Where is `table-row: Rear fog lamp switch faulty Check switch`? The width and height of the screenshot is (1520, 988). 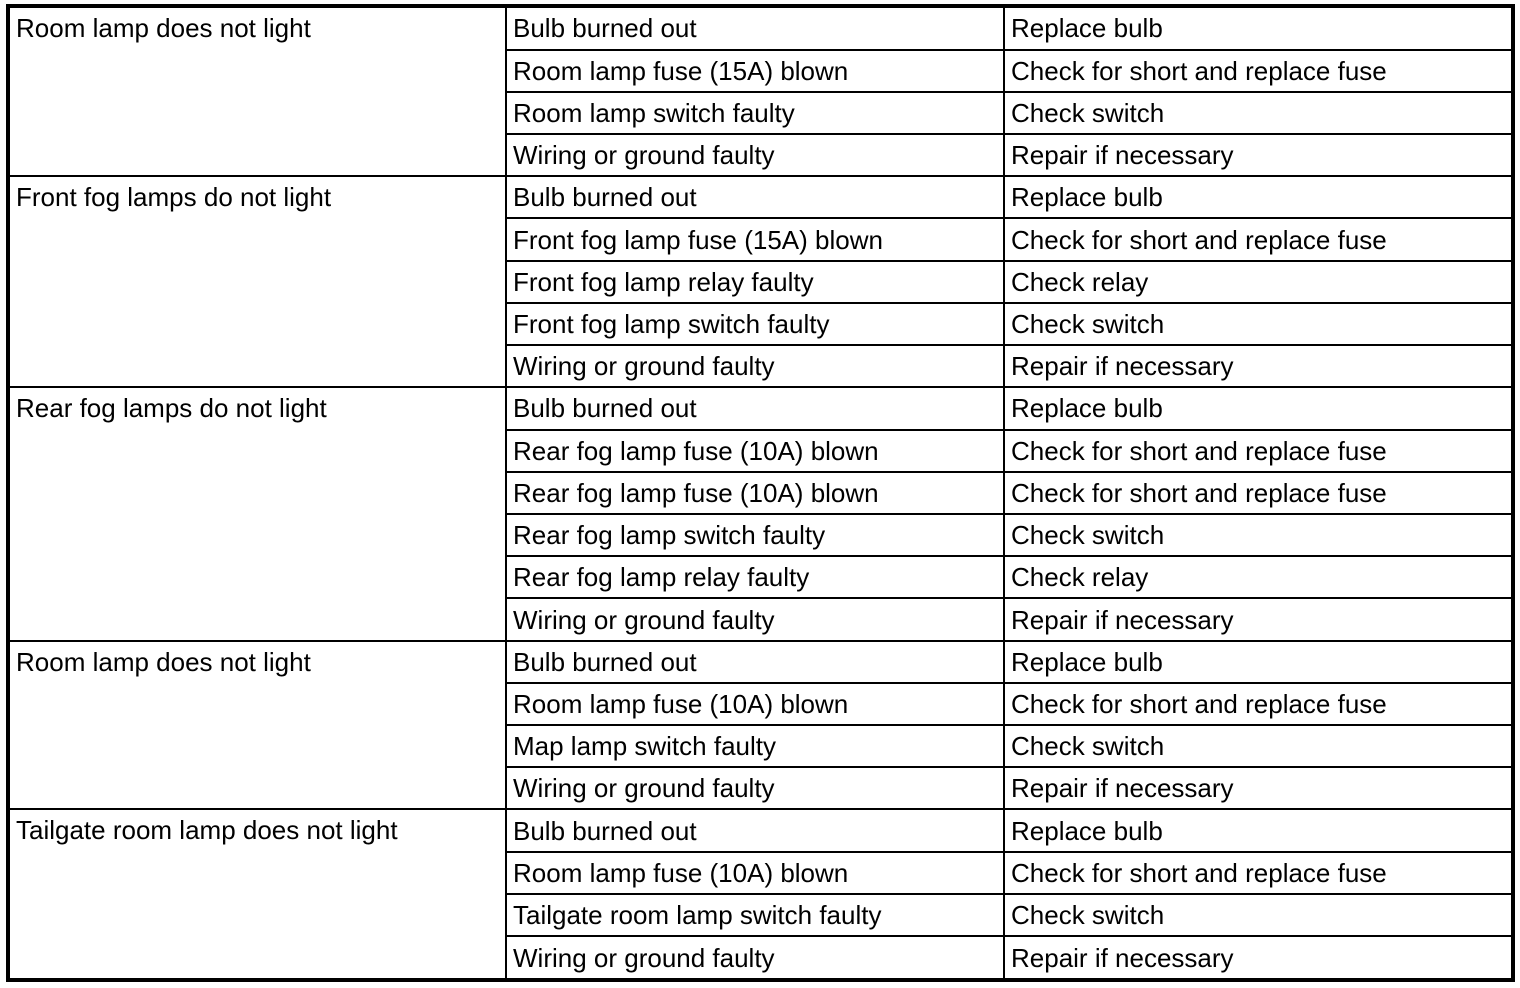 table-row: Rear fog lamp switch faulty Check switch is located at coordinates (761, 535).